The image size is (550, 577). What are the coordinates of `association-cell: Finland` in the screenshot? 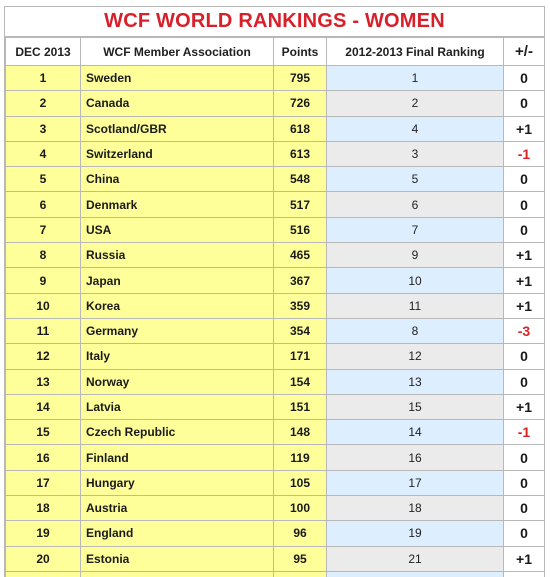 It's located at (177, 457).